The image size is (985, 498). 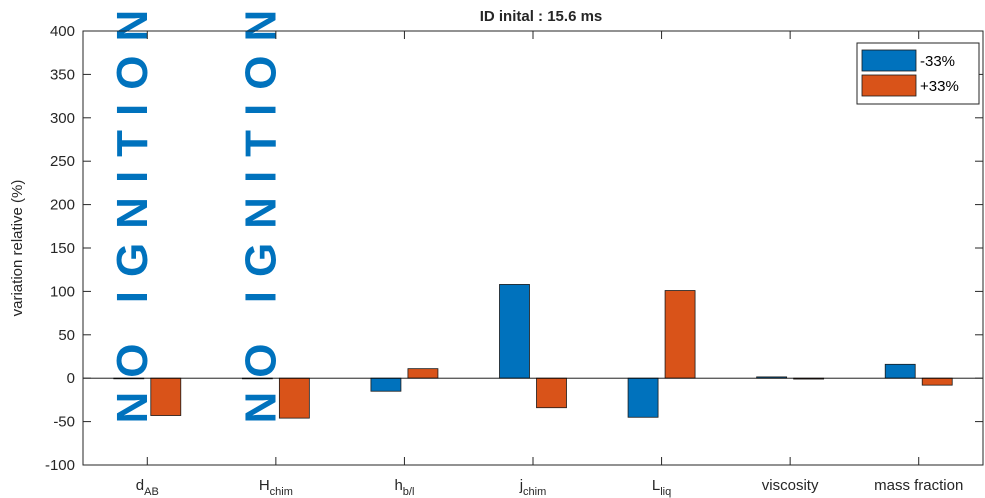 I want to click on x-tick-label: Lliq, so click(x=661, y=487).